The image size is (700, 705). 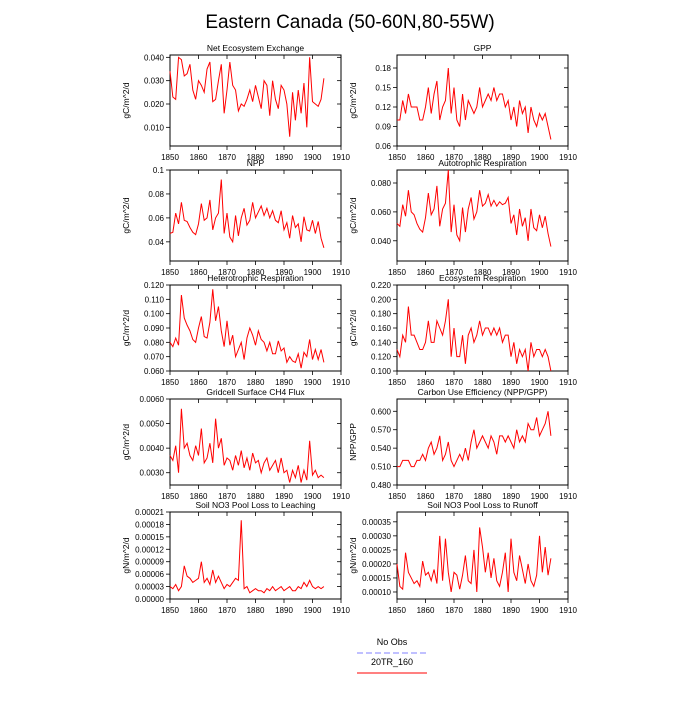 What do you see at coordinates (376, 564) in the screenshot?
I see `y-tick-label: 0.00020` at bounding box center [376, 564].